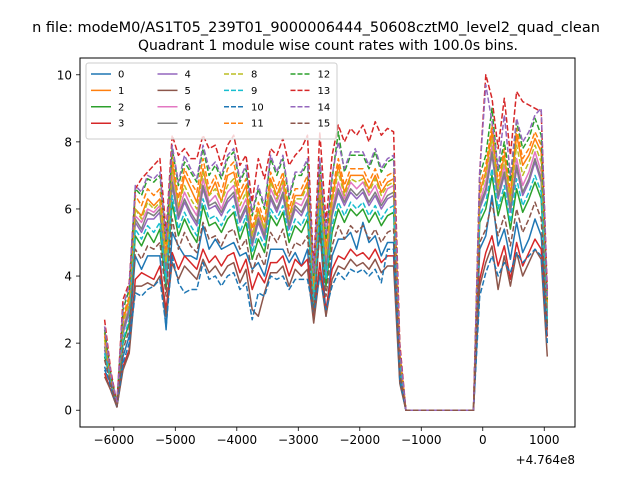  What do you see at coordinates (324, 91) in the screenshot?
I see `legend-label-13: 13` at bounding box center [324, 91].